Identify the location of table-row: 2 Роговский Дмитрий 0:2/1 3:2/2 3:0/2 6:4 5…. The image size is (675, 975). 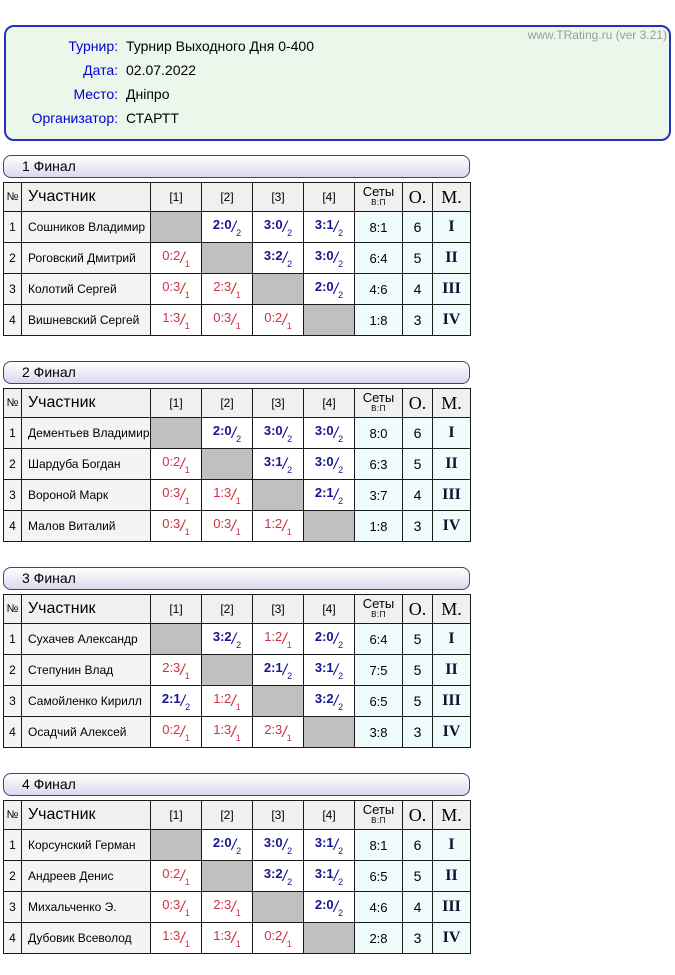
(237, 258).